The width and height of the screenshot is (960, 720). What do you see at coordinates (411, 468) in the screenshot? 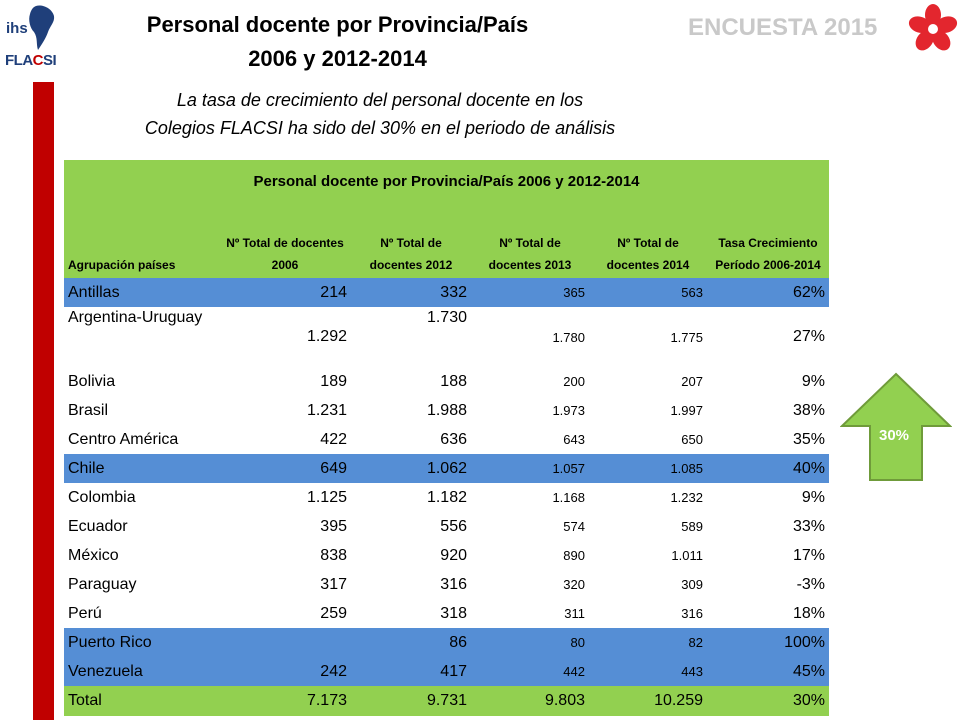
I see `cell-2012: 1.062` at bounding box center [411, 468].